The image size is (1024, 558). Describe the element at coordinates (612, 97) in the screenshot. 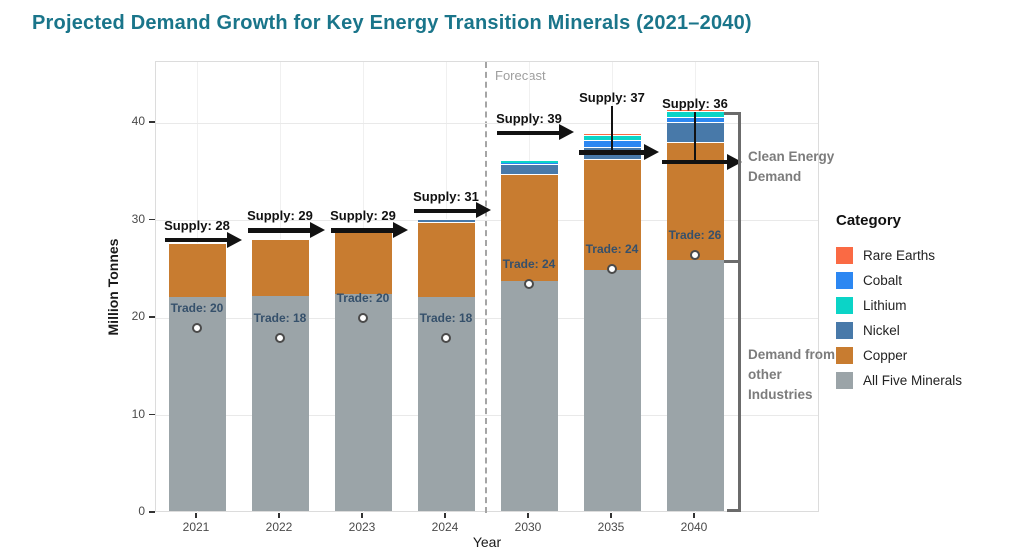

I see `supply-label: Supply: 37` at that location.